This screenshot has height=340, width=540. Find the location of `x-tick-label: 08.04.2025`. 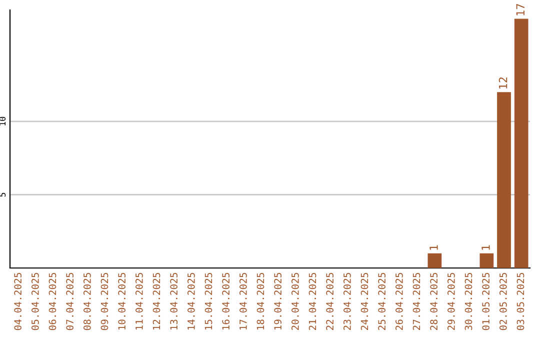

x-tick-label: 08.04.2025 is located at coordinates (87, 301).